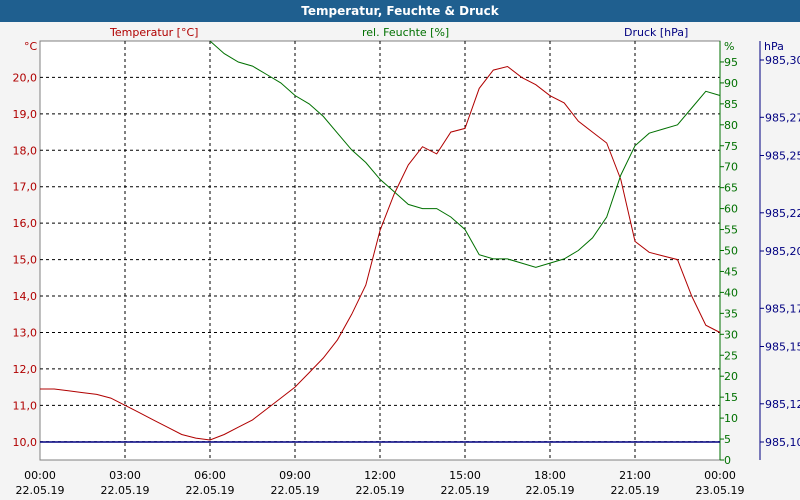 The width and height of the screenshot is (800, 500). I want to click on humidity-tick-label: 95, so click(731, 62).